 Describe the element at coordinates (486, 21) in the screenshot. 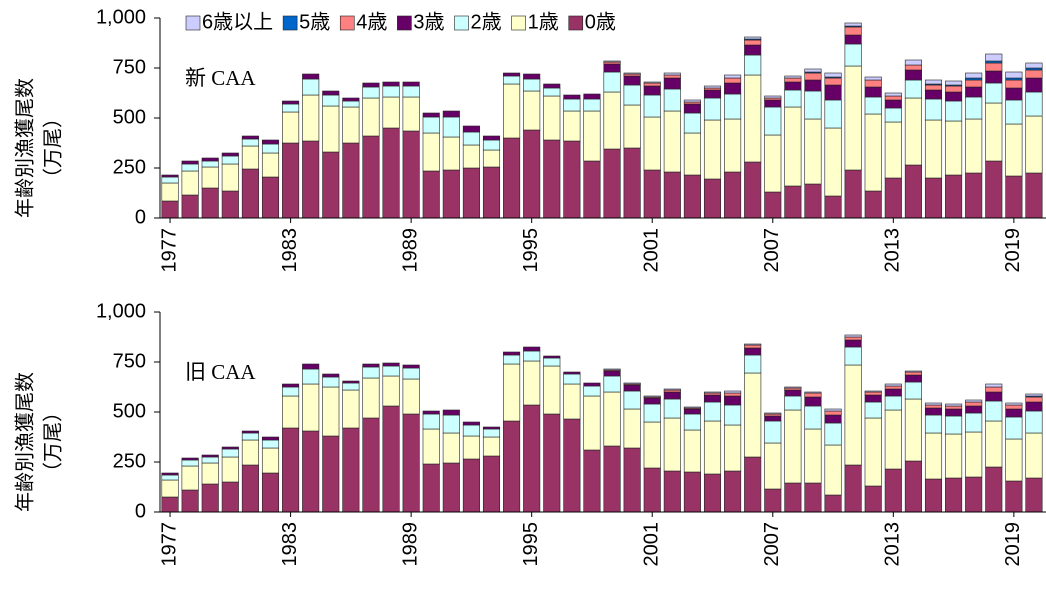

I see `legend-label: 2歳` at that location.